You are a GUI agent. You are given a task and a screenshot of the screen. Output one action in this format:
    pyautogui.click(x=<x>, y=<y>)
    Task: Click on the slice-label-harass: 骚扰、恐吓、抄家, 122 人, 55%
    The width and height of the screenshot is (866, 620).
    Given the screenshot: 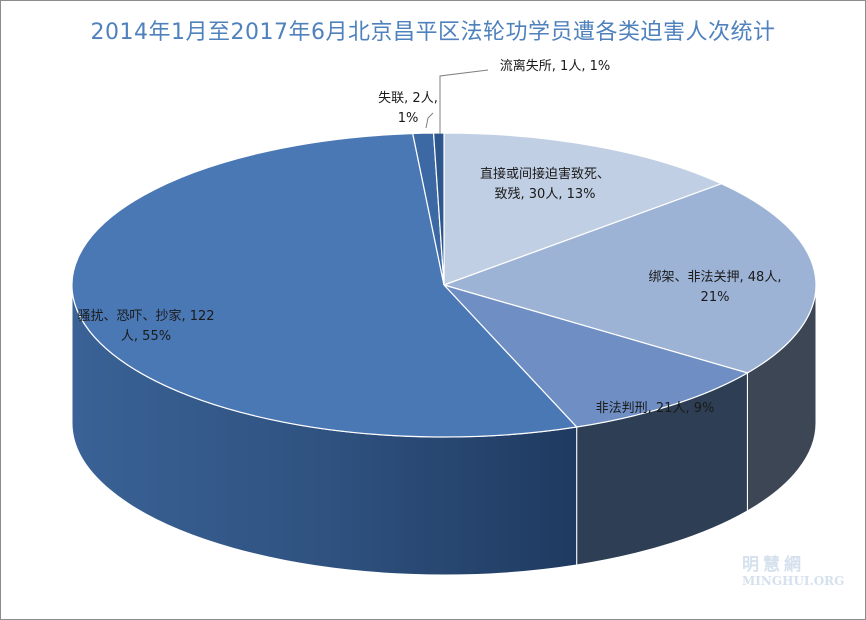 What is the action you would take?
    pyautogui.click(x=145, y=326)
    